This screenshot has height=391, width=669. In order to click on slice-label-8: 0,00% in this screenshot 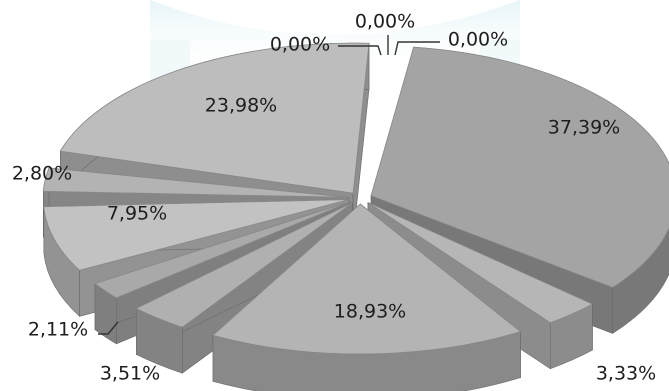, I will do `click(300, 44)`.